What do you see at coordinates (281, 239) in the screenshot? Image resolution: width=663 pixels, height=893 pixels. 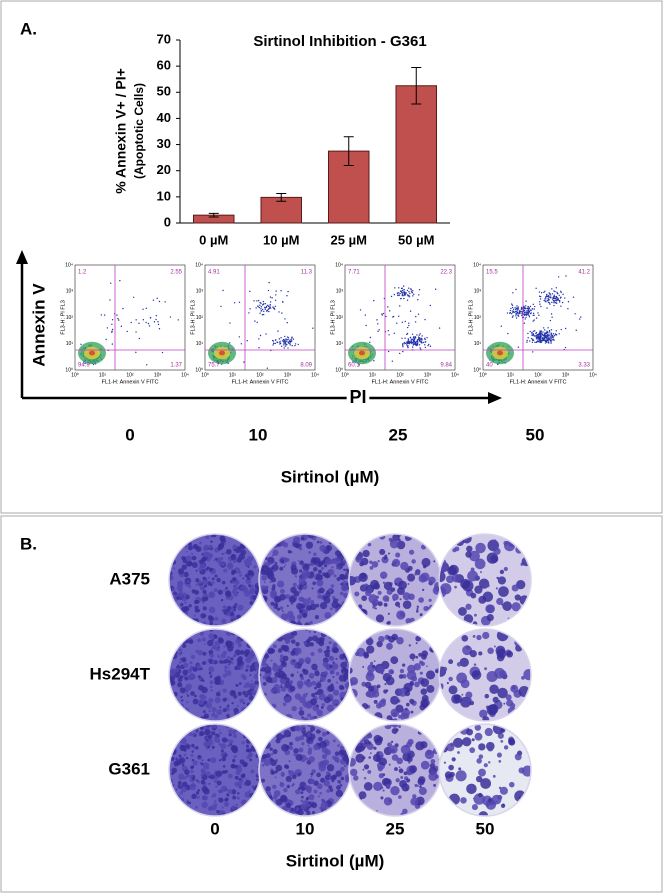 I see `x-tick-label: 10 µM` at bounding box center [281, 239].